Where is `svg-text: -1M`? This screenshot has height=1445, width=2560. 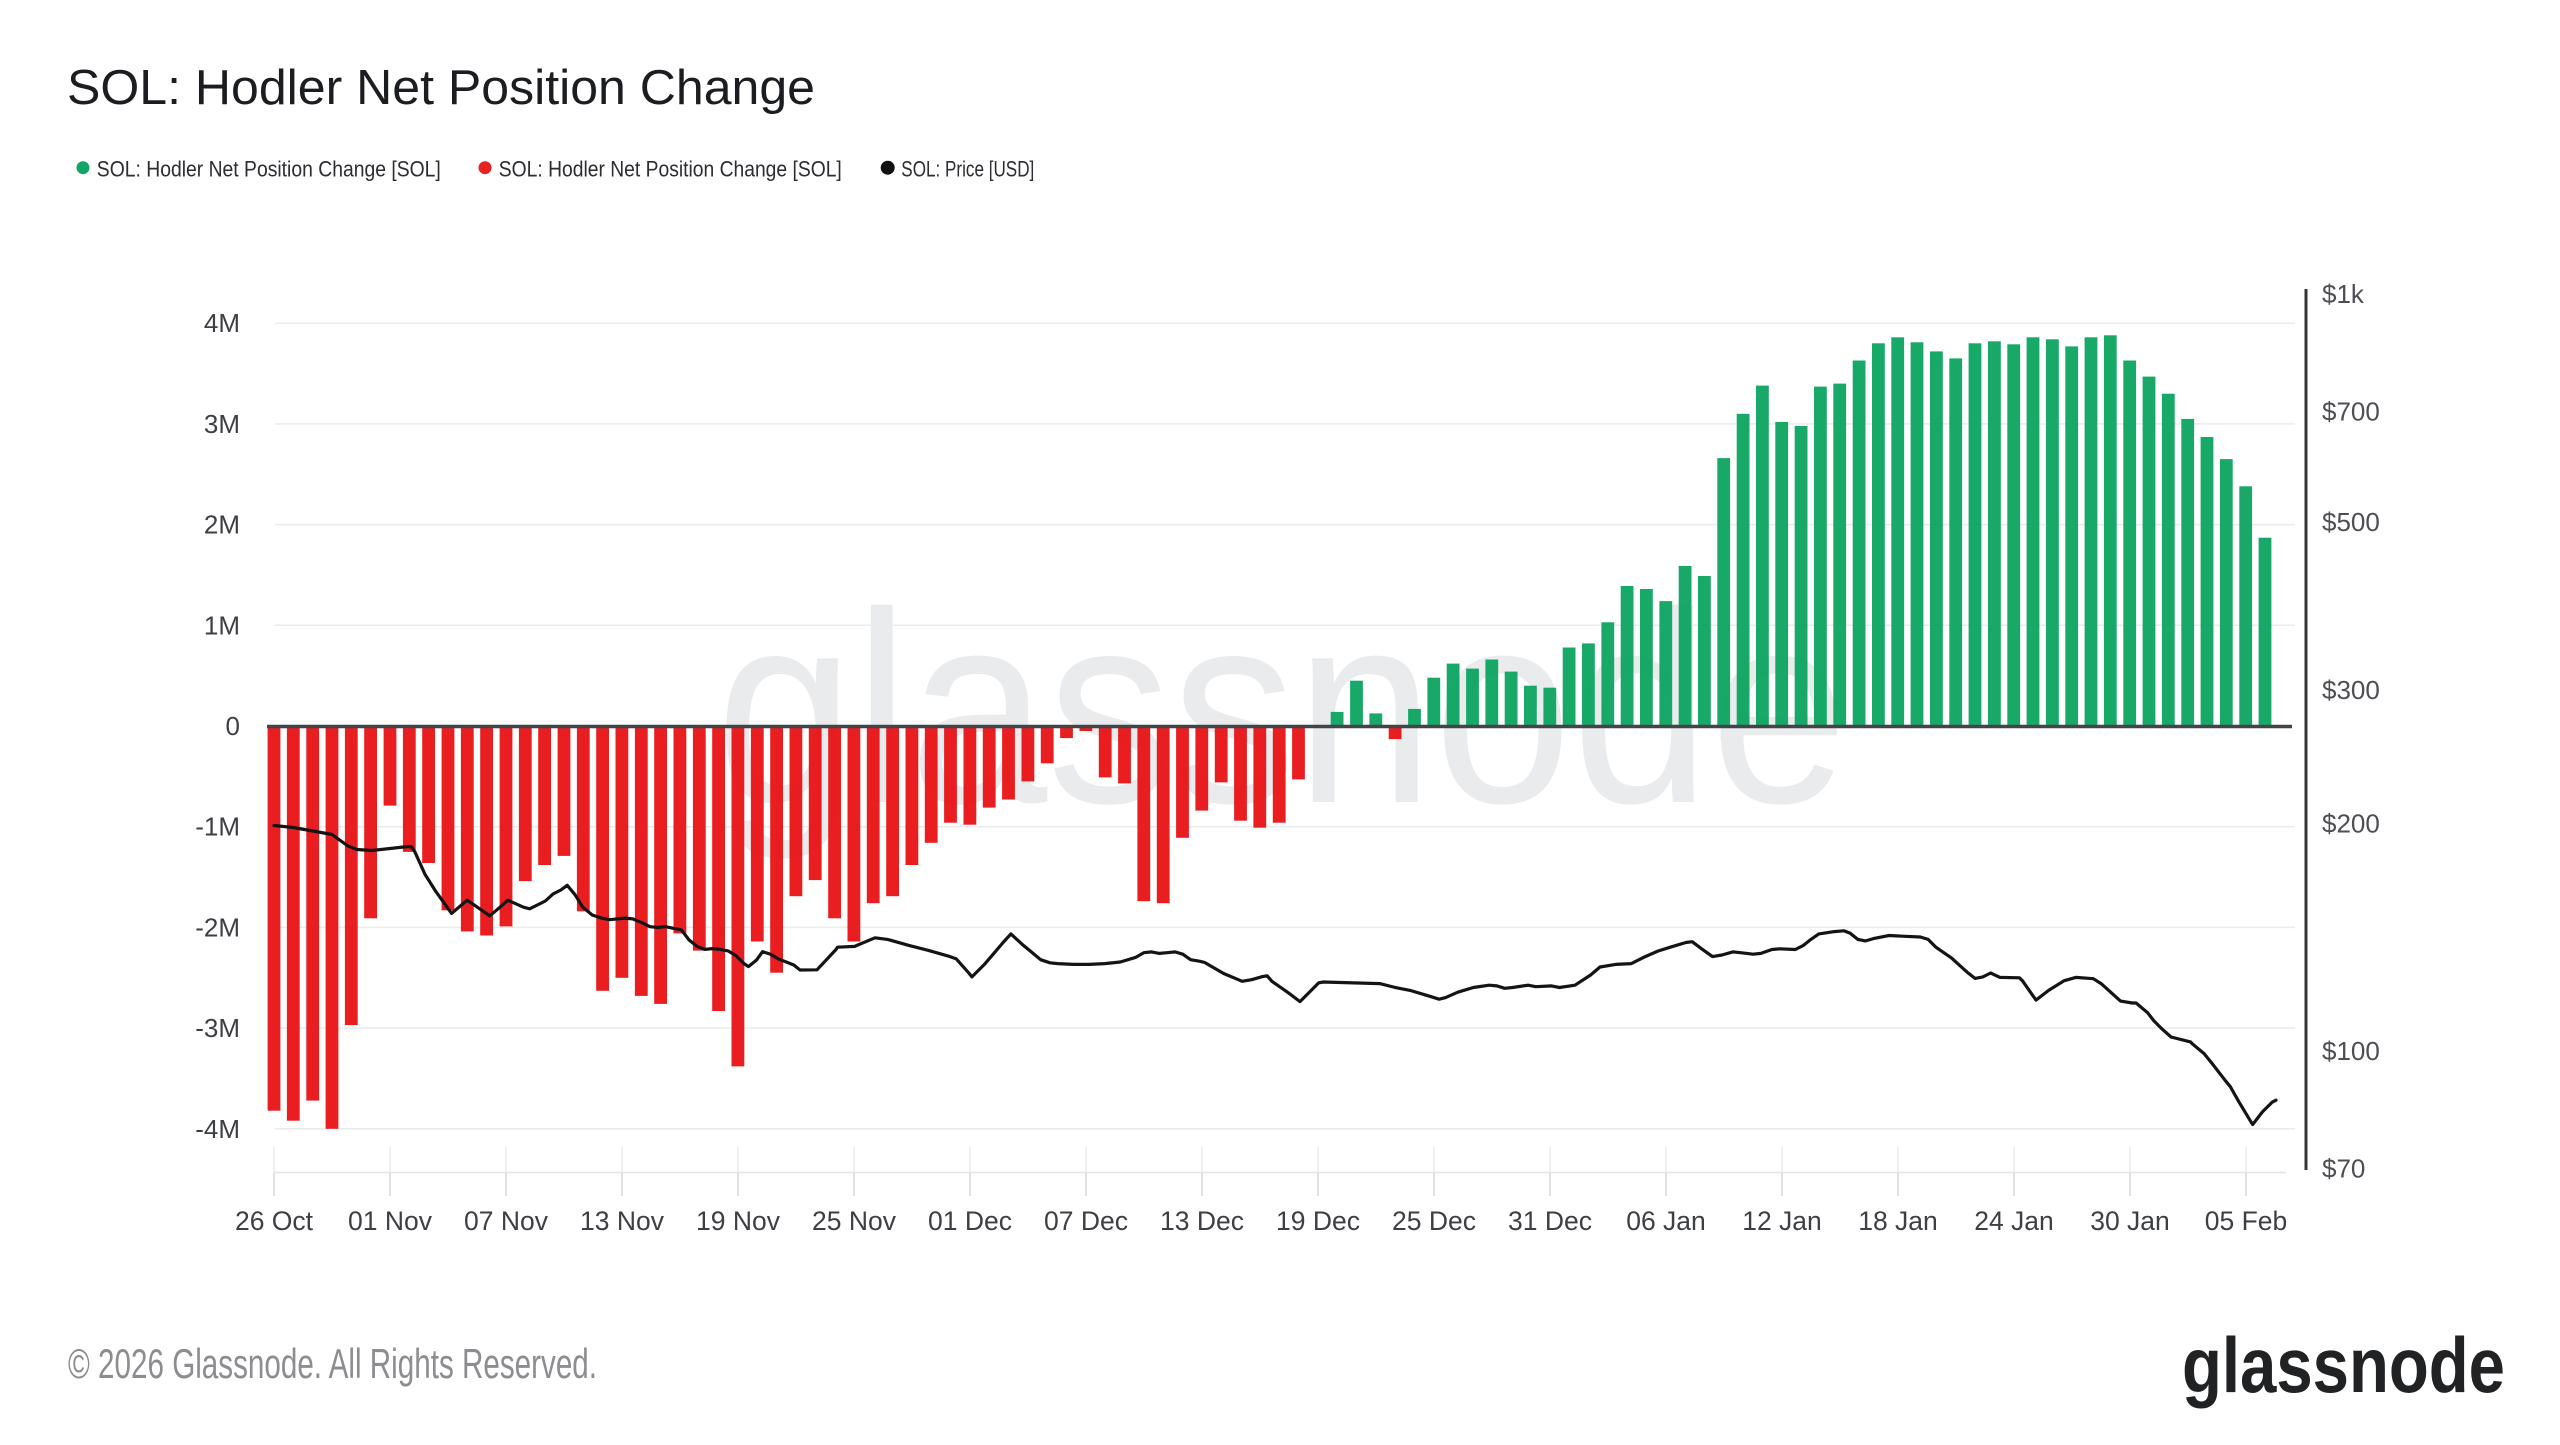 svg-text: -1M is located at coordinates (217, 827).